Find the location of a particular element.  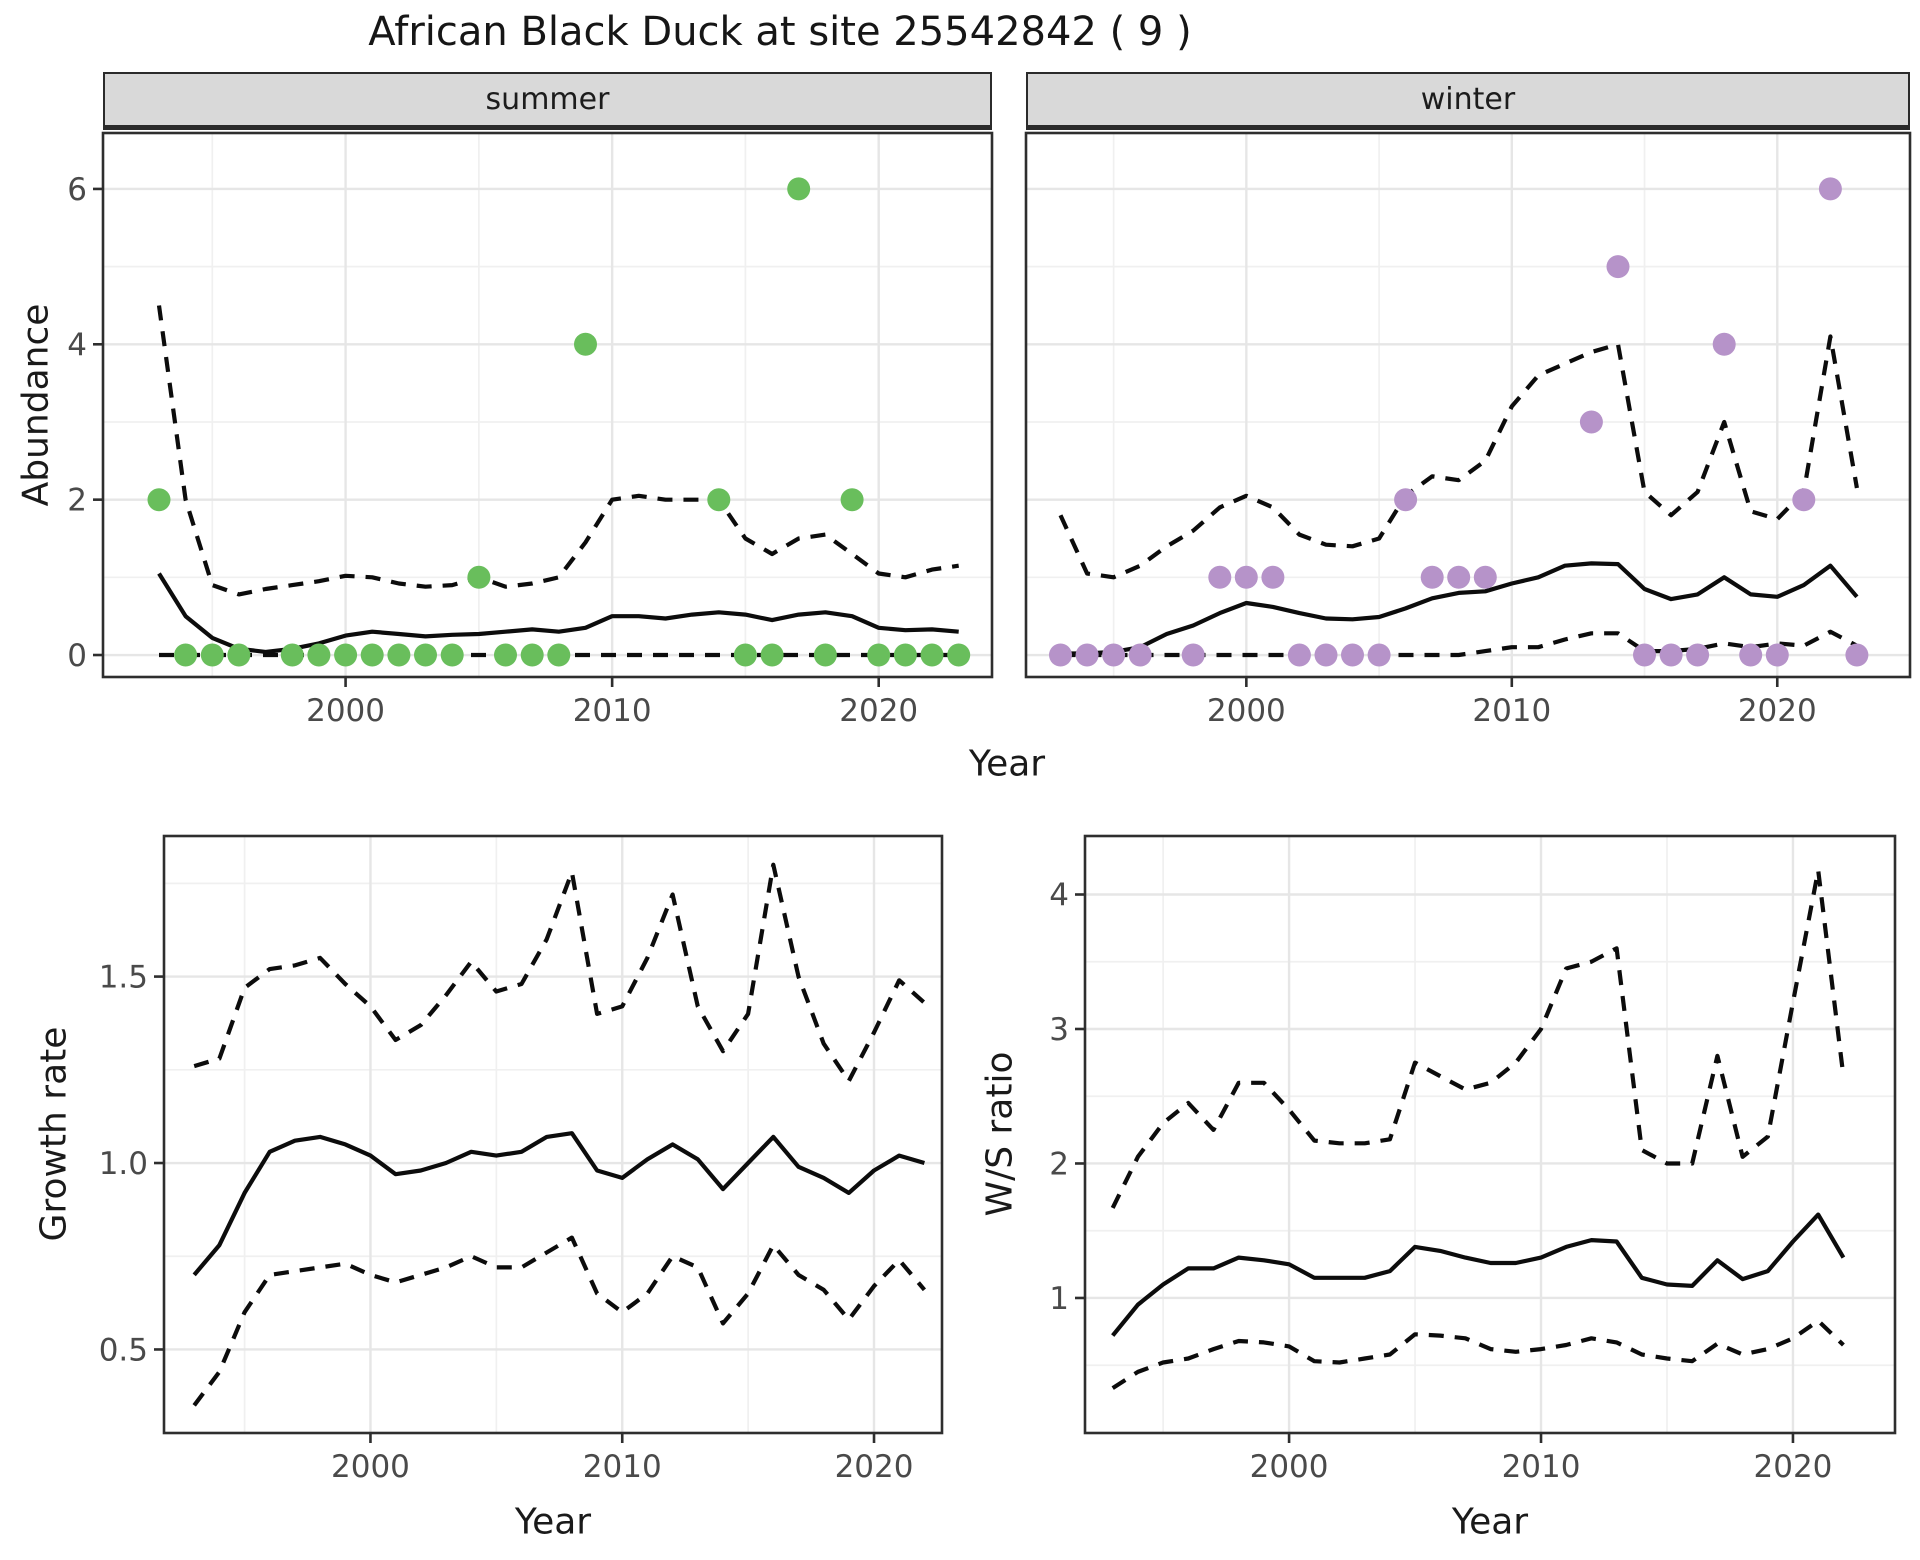

y-axis-title-abundance: Abundance is located at coordinates (36, 405).